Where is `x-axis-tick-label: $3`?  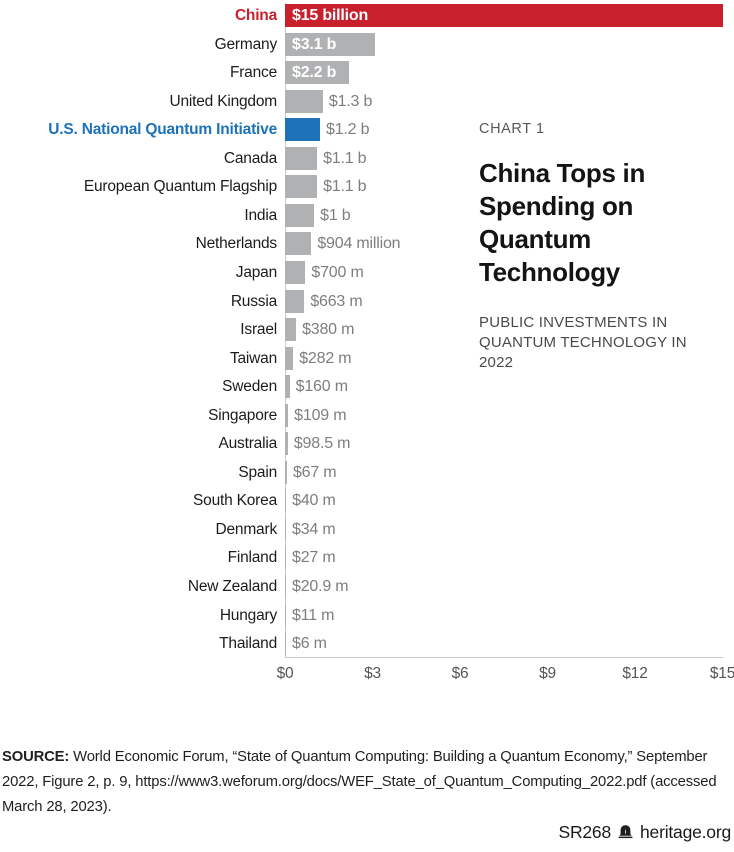 x-axis-tick-label: $3 is located at coordinates (372, 673).